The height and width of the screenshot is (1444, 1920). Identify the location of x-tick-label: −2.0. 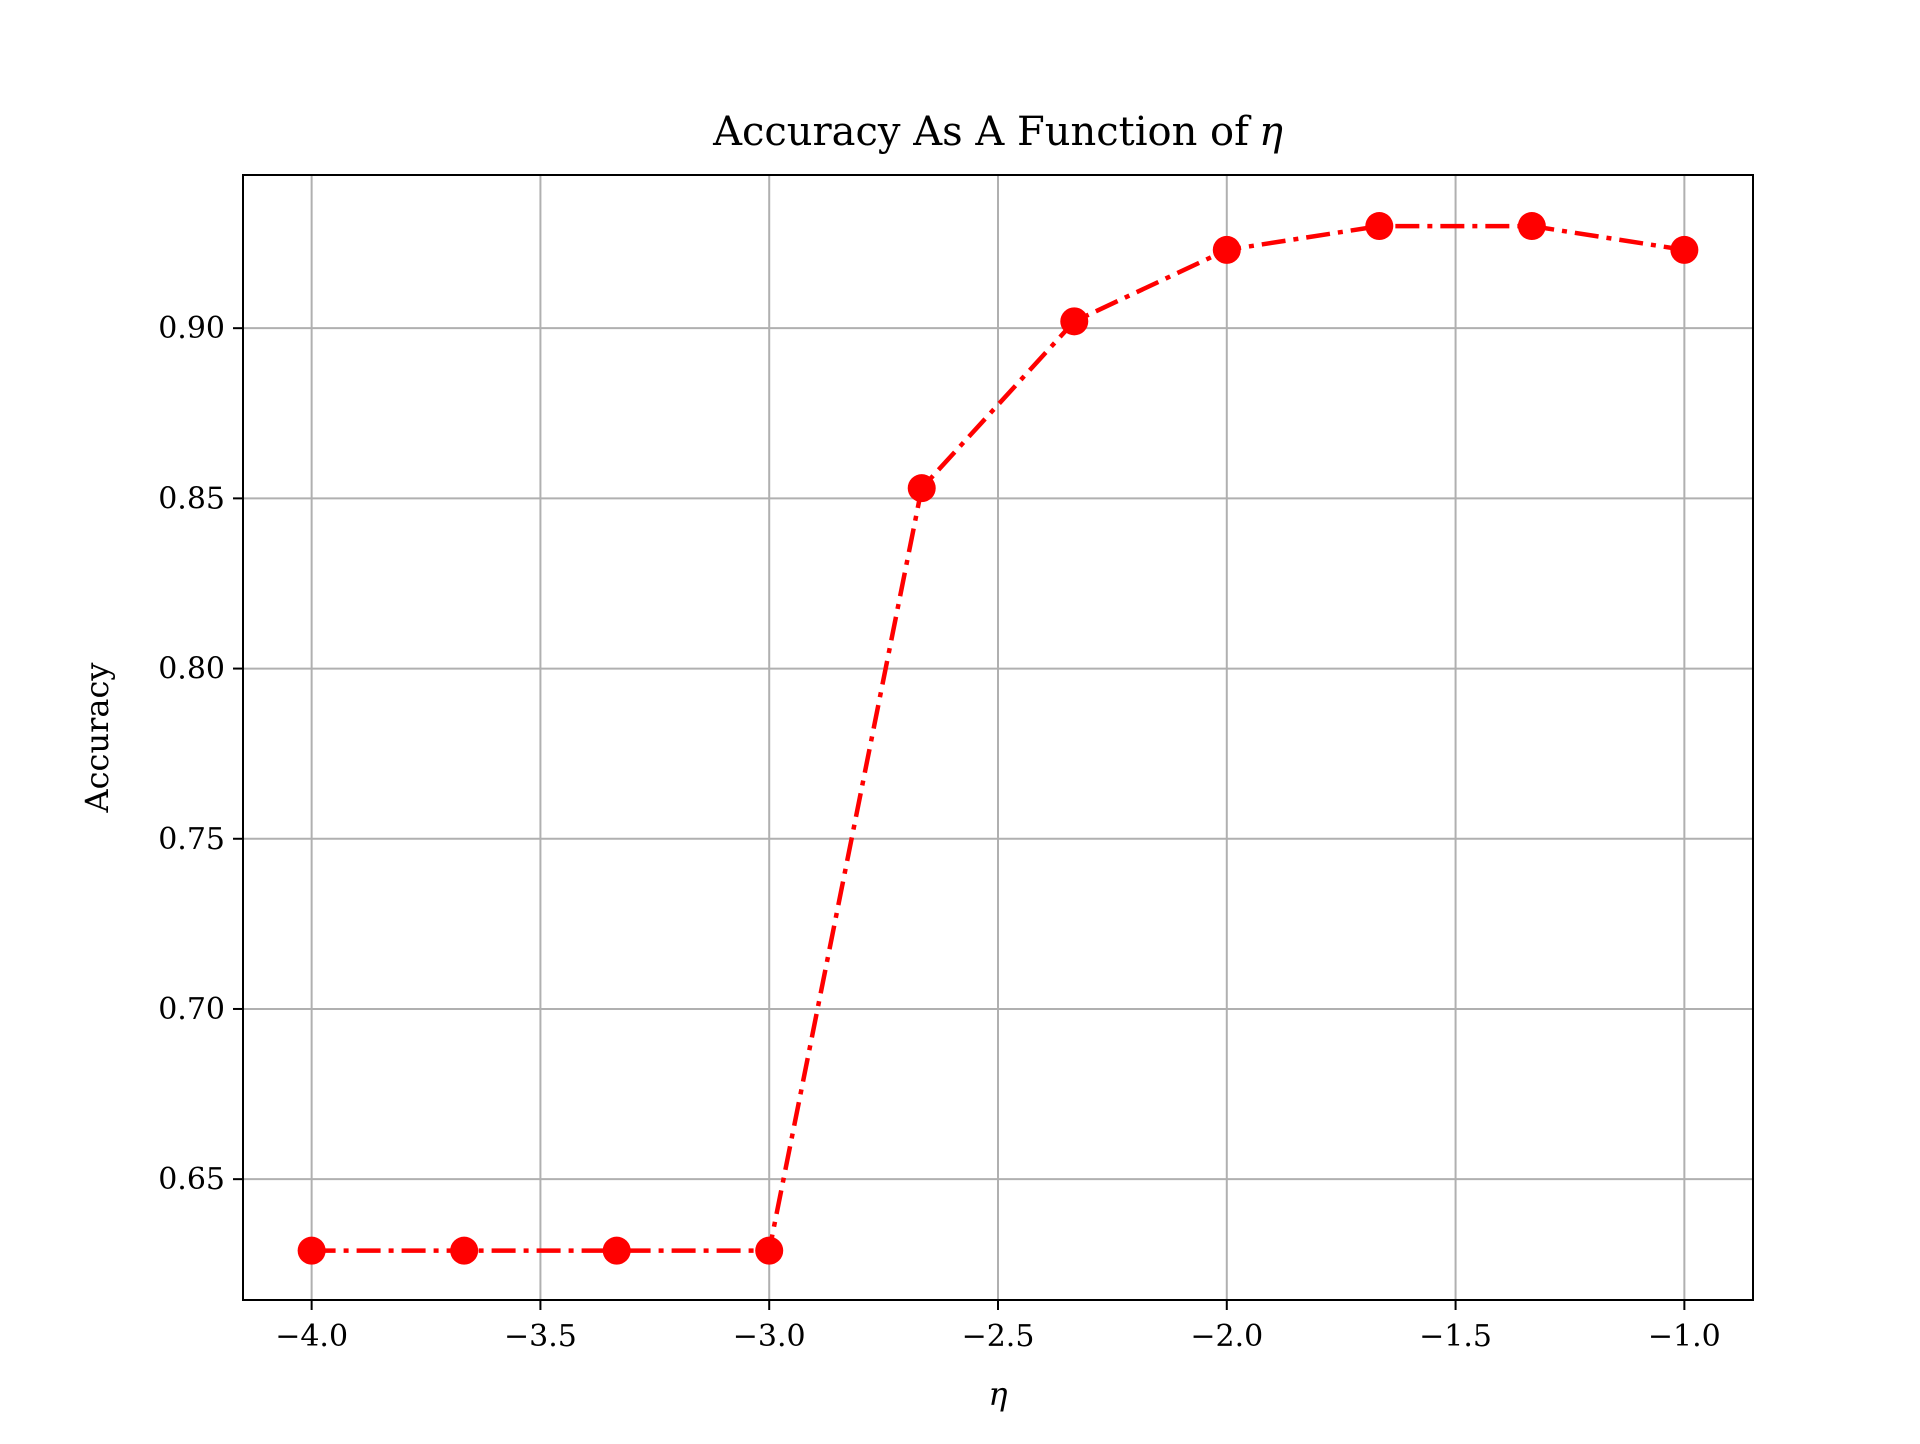
(1226, 1336).